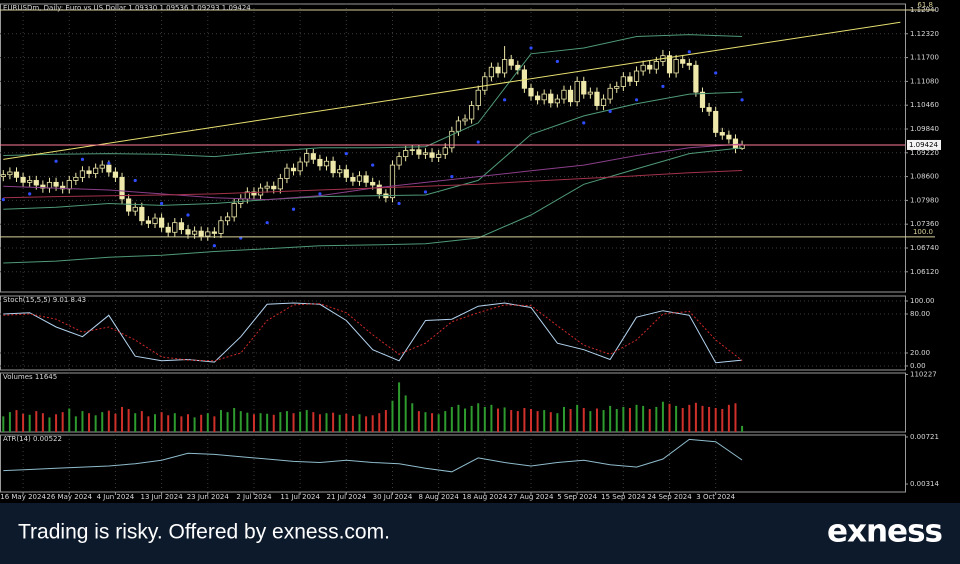 This screenshot has width=960, height=564. What do you see at coordinates (480, 533) in the screenshot?
I see `footer-banner` at bounding box center [480, 533].